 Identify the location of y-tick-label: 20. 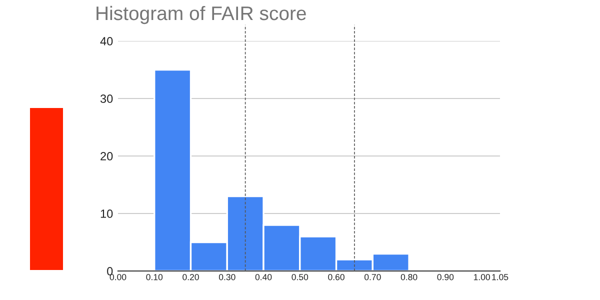
(106, 156).